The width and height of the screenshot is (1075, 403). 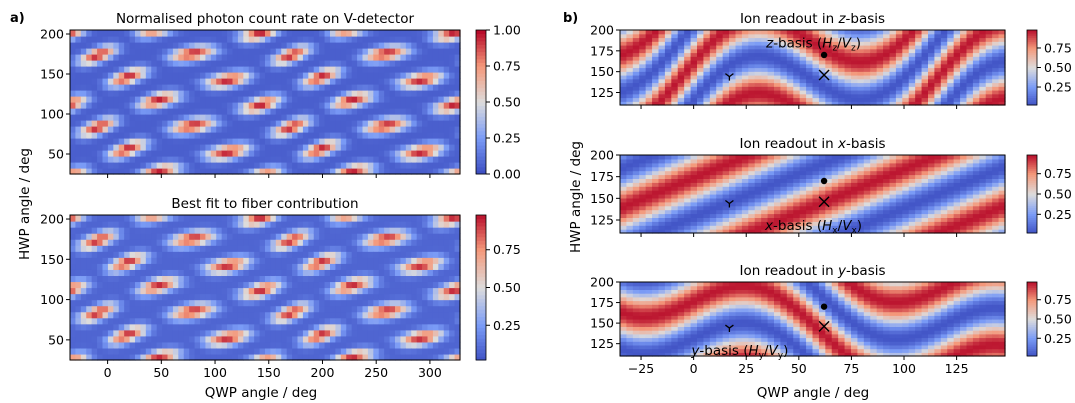 What do you see at coordinates (261, 393) in the screenshot?
I see `left-x-axis-label: QWP angle / deg` at bounding box center [261, 393].